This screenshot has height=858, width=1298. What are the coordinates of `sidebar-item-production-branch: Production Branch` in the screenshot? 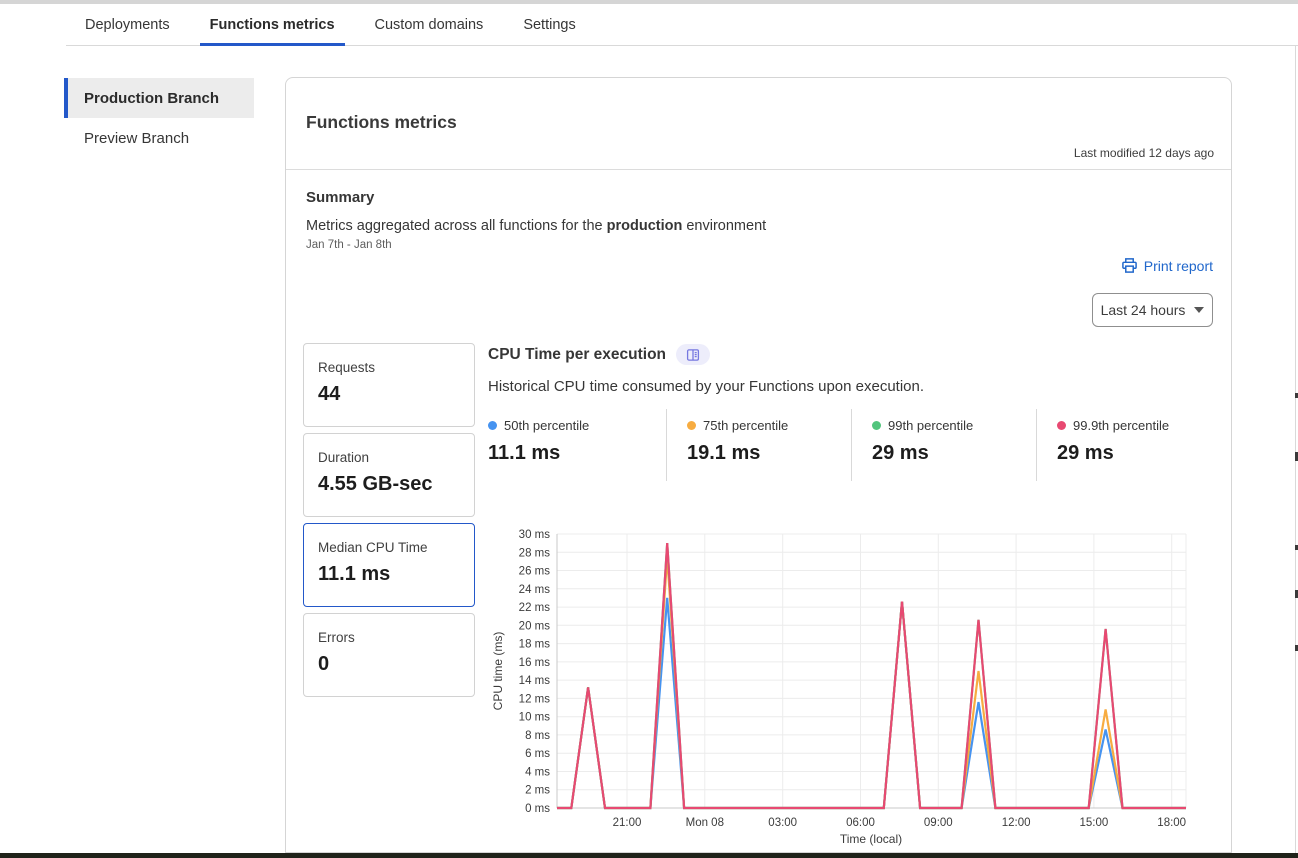 It's located at (159, 98).